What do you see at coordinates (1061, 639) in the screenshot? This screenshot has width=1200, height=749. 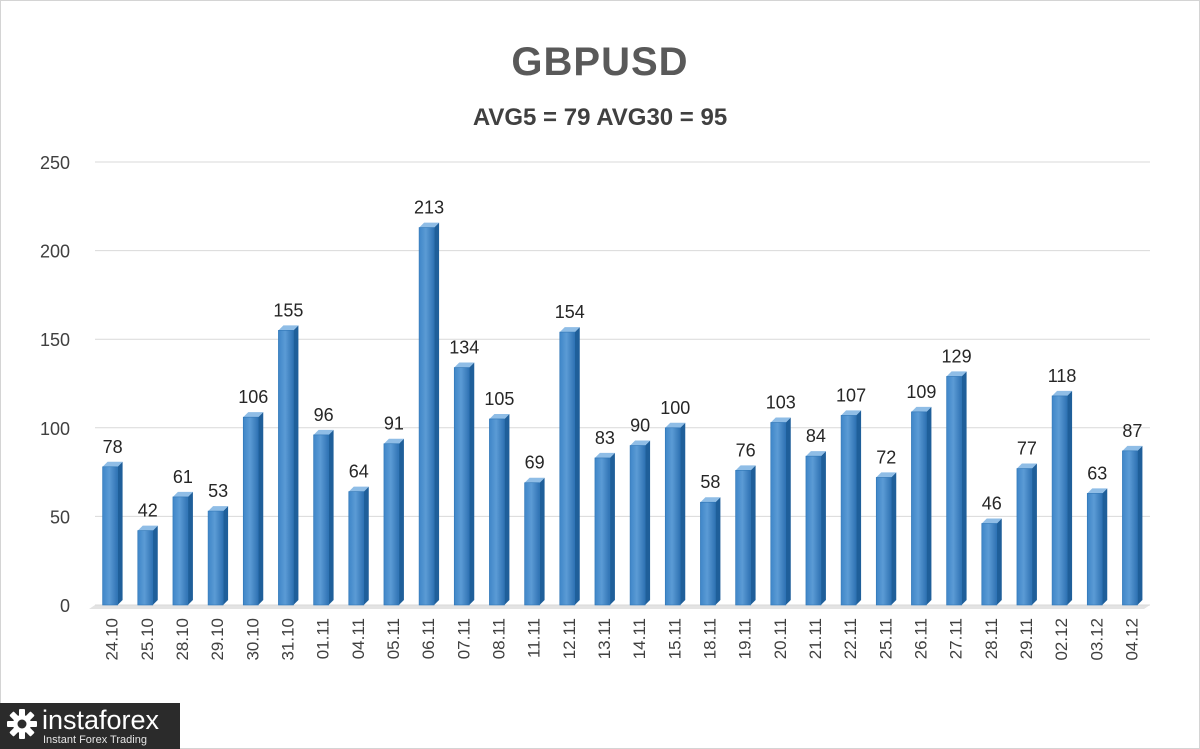 I see `x-tick-label: 02.12` at bounding box center [1061, 639].